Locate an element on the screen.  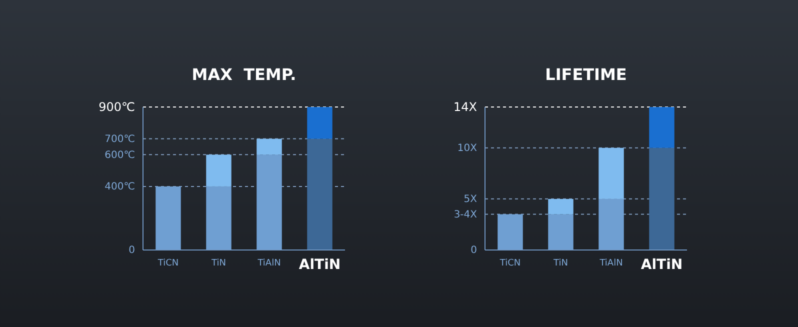
chart-title: LIFETIME is located at coordinates (586, 74).